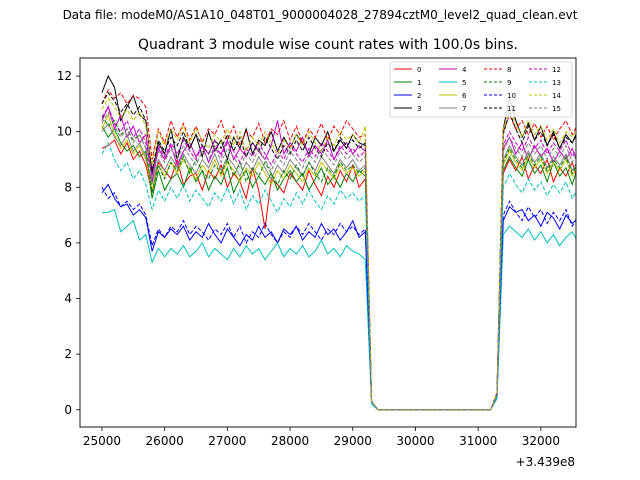  What do you see at coordinates (556, 96) in the screenshot?
I see `legend-label-14: 14` at bounding box center [556, 96].